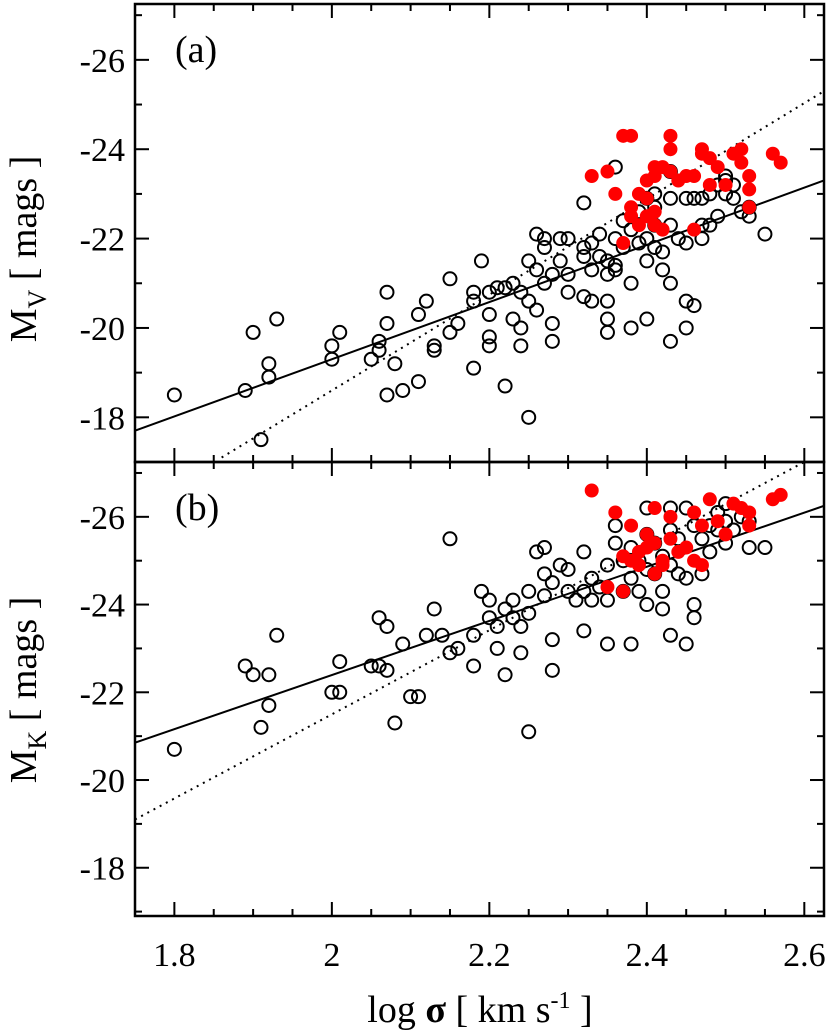 This screenshot has height=1034, width=830. What do you see at coordinates (489, 955) in the screenshot?
I see `x-tick-label: 2.2` at bounding box center [489, 955].